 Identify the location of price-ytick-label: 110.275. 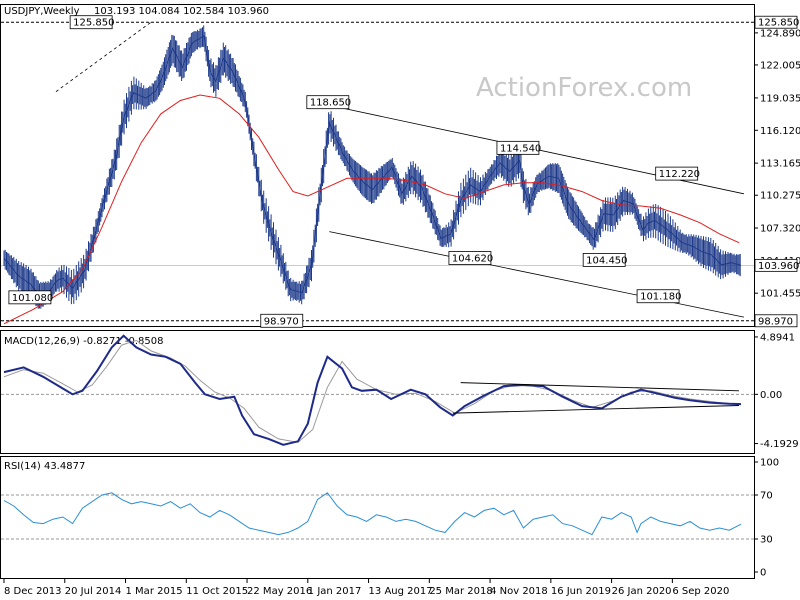
(780, 196).